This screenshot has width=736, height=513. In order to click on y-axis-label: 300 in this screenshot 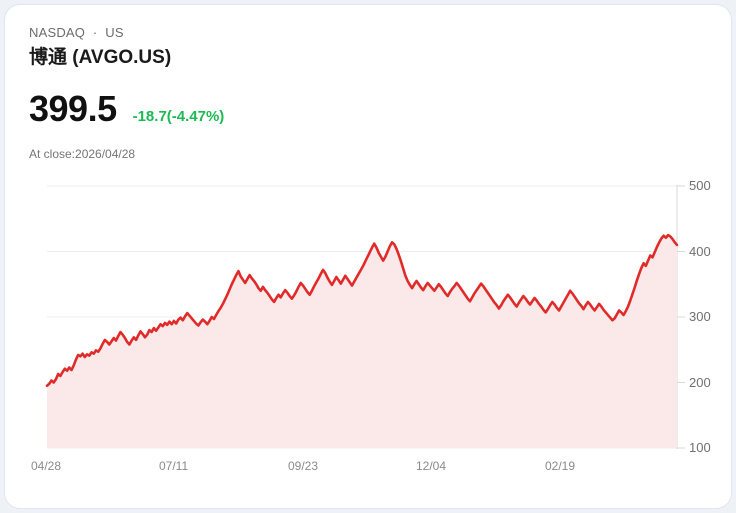, I will do `click(700, 316)`.